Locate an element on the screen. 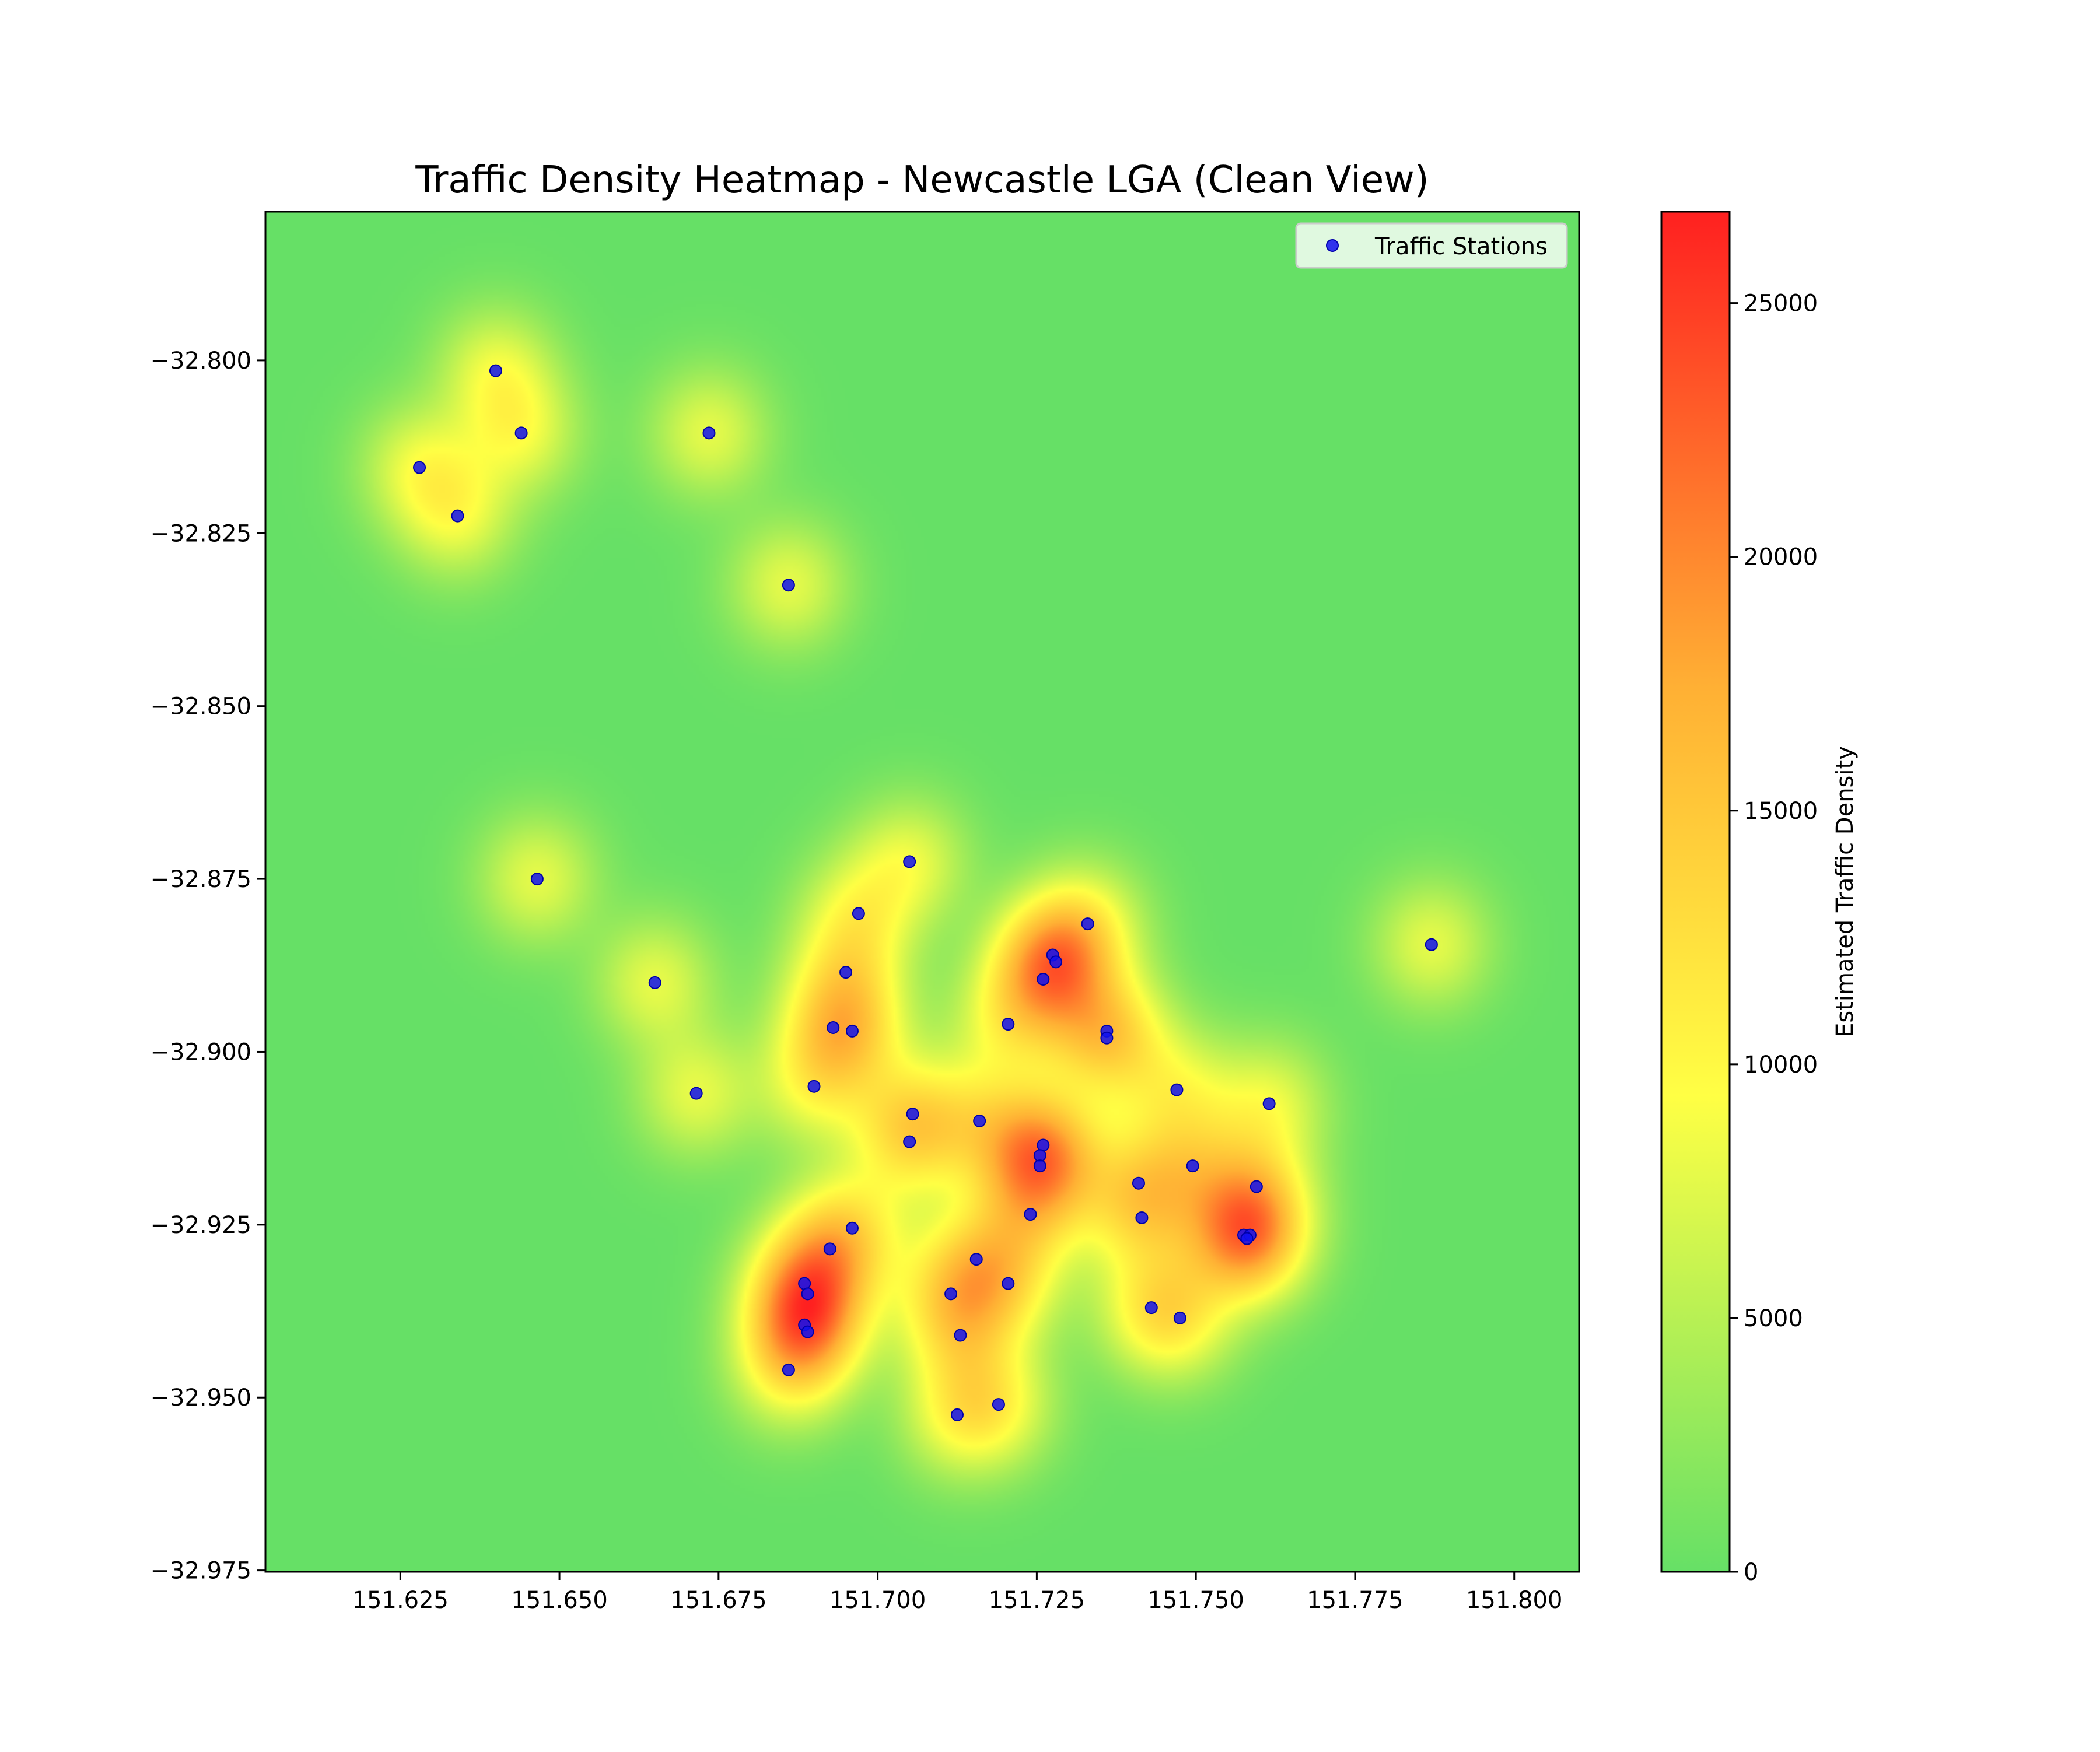  colorbar-ticks: 0 5000 10000 15000 20000 25000 is located at coordinates (1774, 938).